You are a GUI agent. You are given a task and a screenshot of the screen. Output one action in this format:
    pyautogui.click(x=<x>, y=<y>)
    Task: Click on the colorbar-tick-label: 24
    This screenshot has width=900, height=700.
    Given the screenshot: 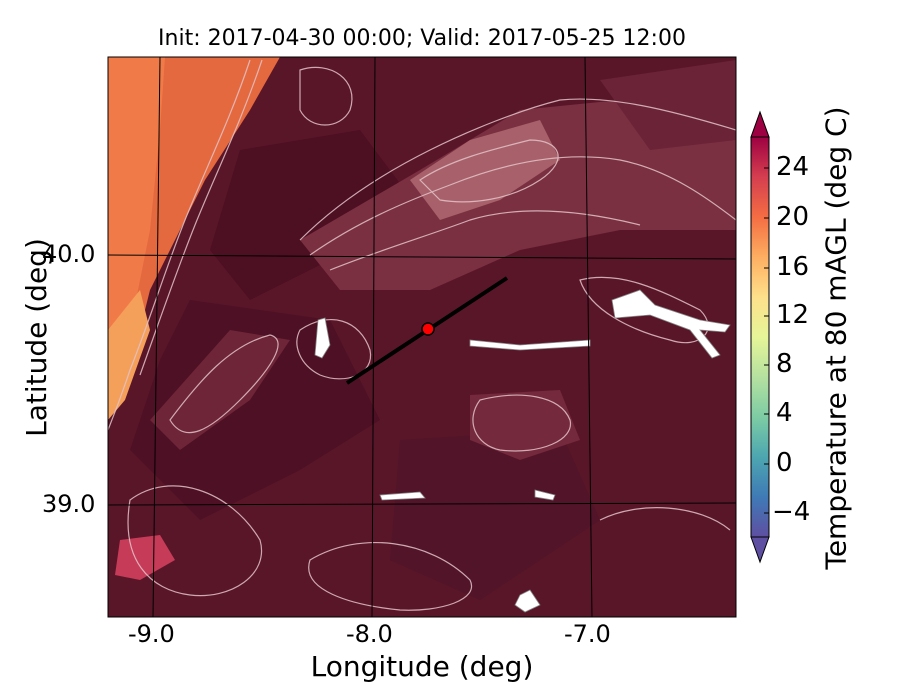 What is the action you would take?
    pyautogui.click(x=793, y=167)
    